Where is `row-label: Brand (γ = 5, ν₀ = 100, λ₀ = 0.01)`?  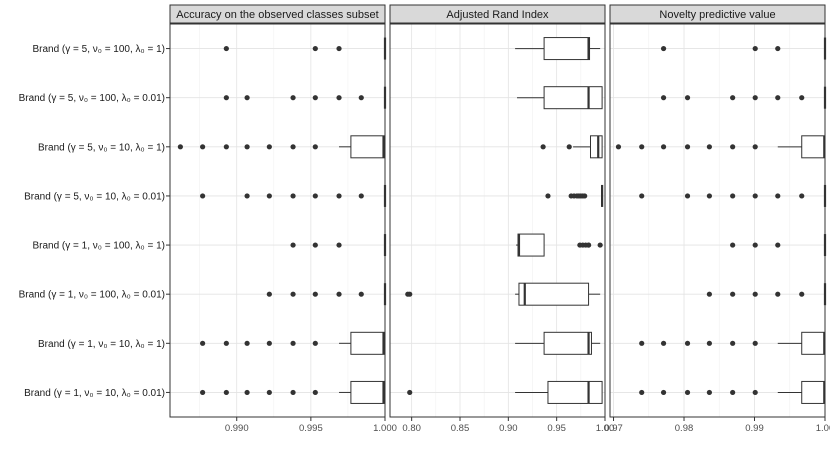 row-label: Brand (γ = 5, ν₀ = 100, λ₀ = 0.01) is located at coordinates (92, 98).